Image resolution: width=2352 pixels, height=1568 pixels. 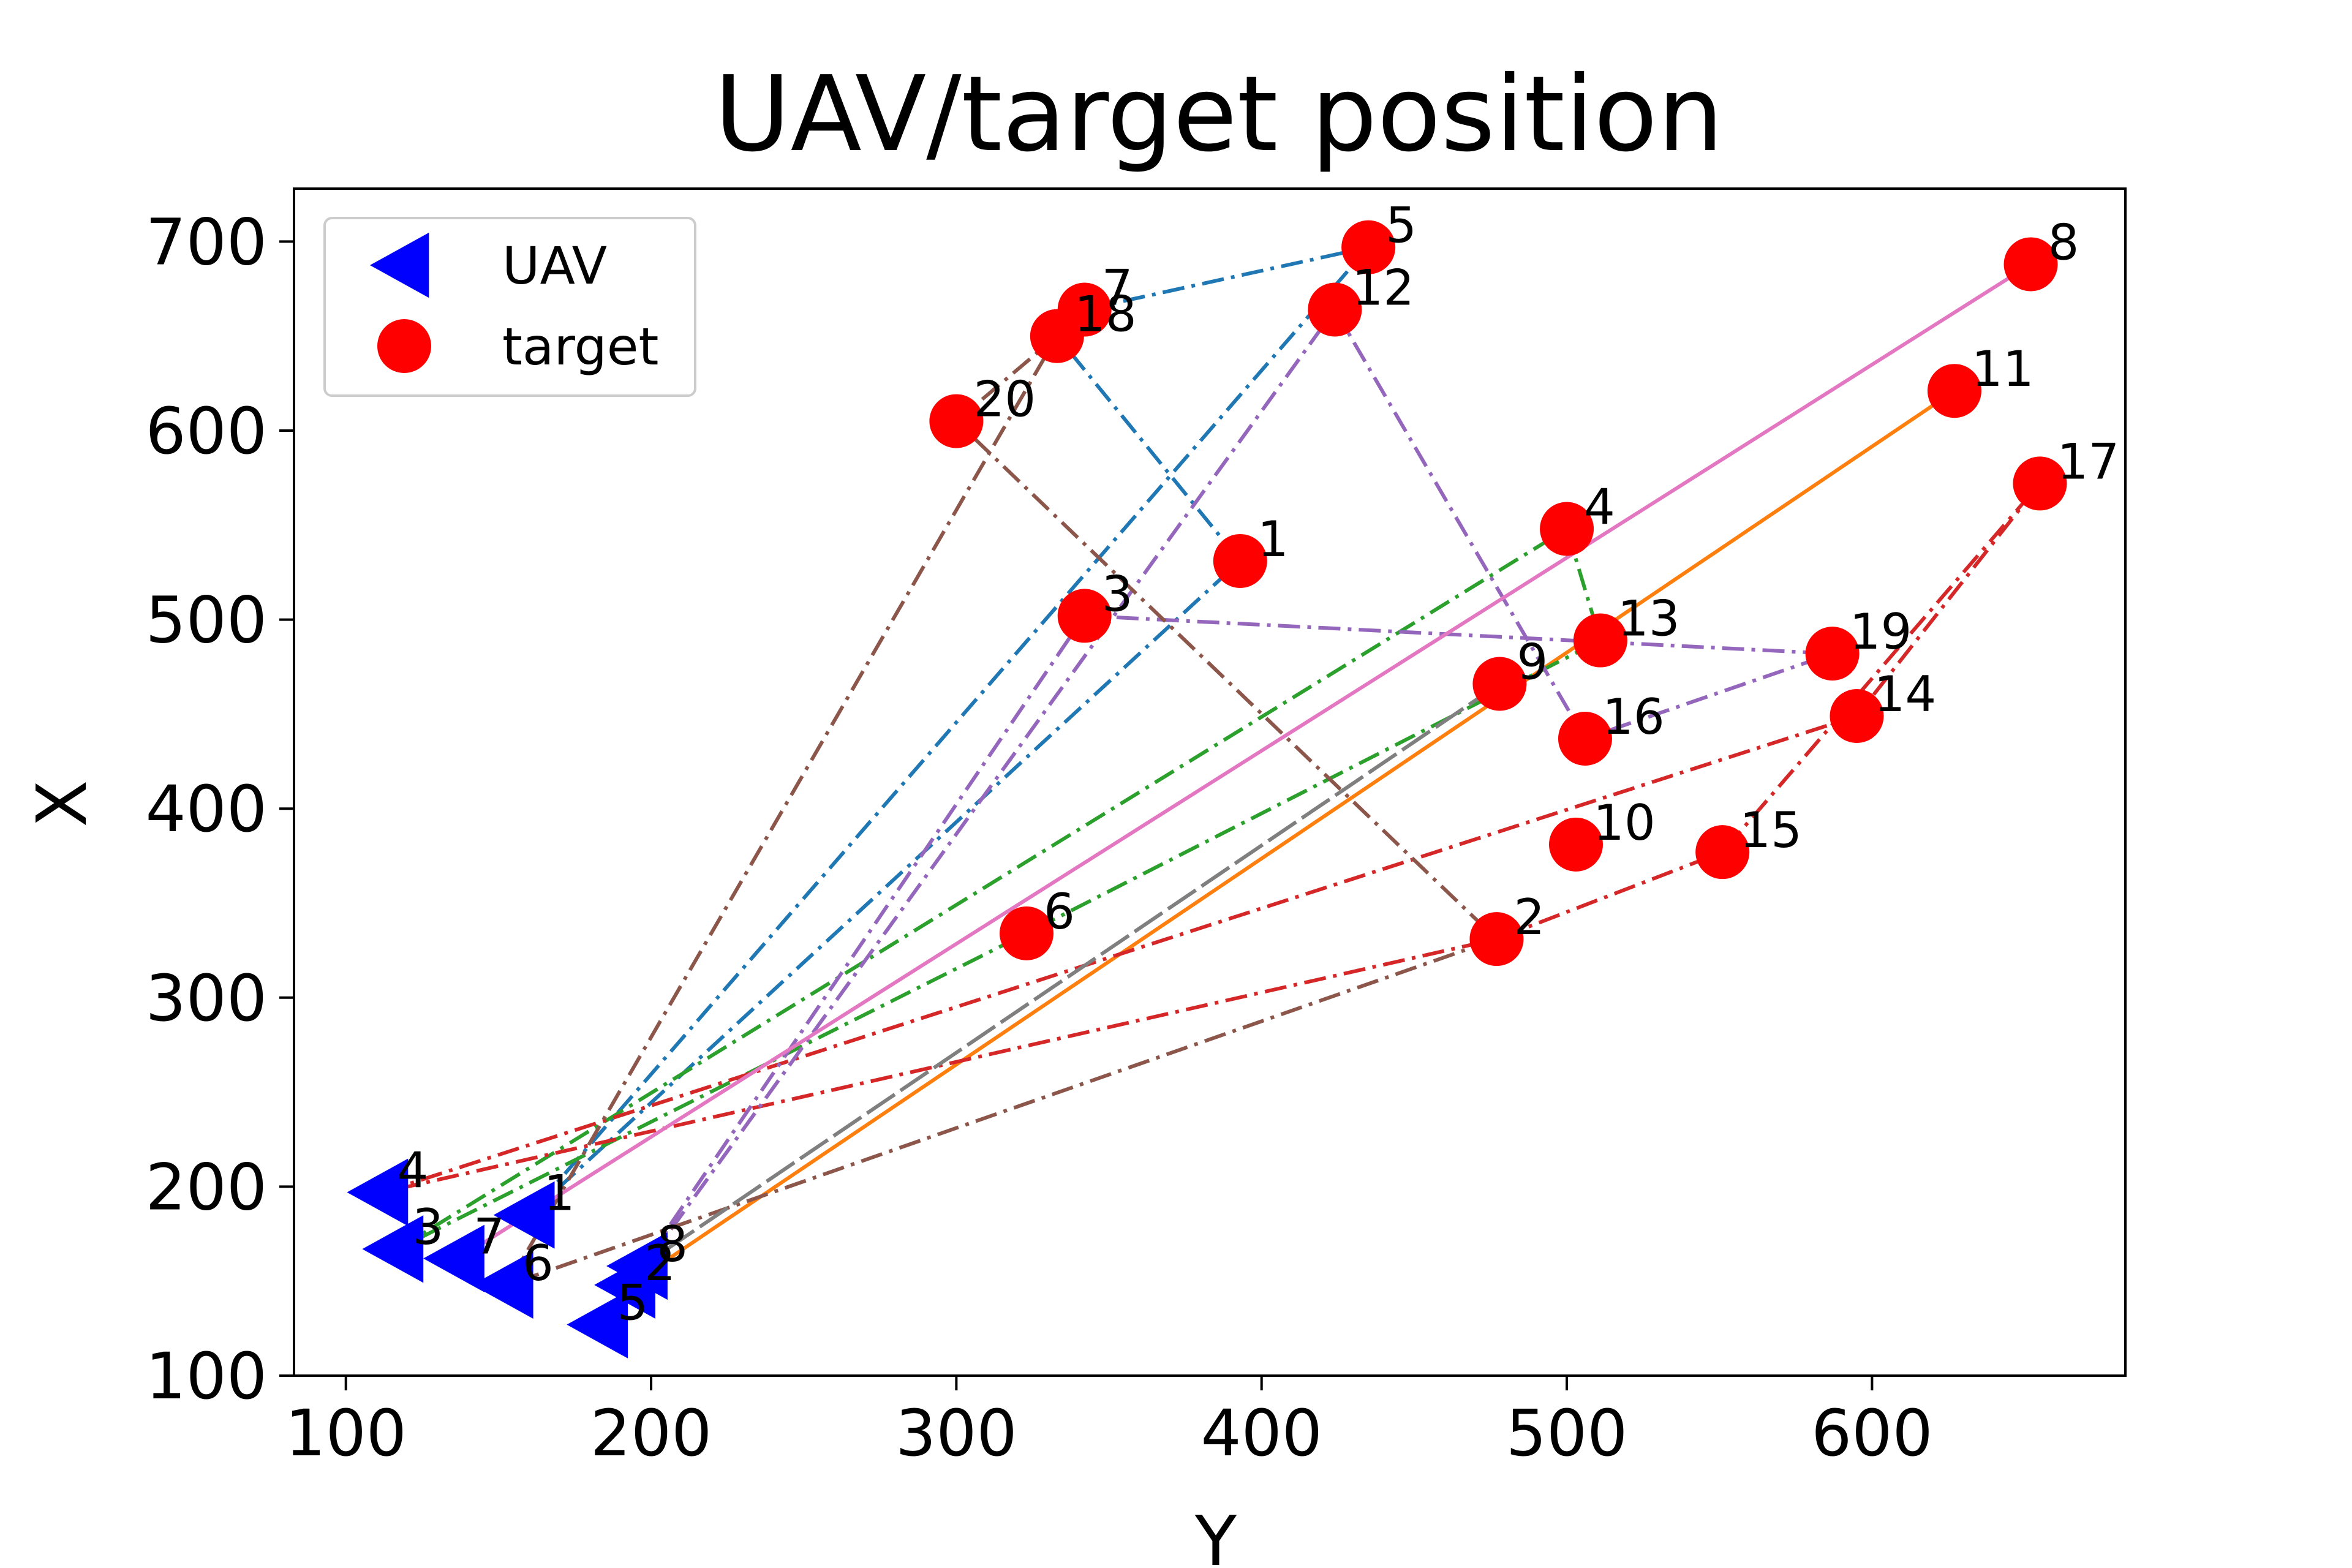 I want to click on x-tick-label-300: 300, so click(x=956, y=1433).